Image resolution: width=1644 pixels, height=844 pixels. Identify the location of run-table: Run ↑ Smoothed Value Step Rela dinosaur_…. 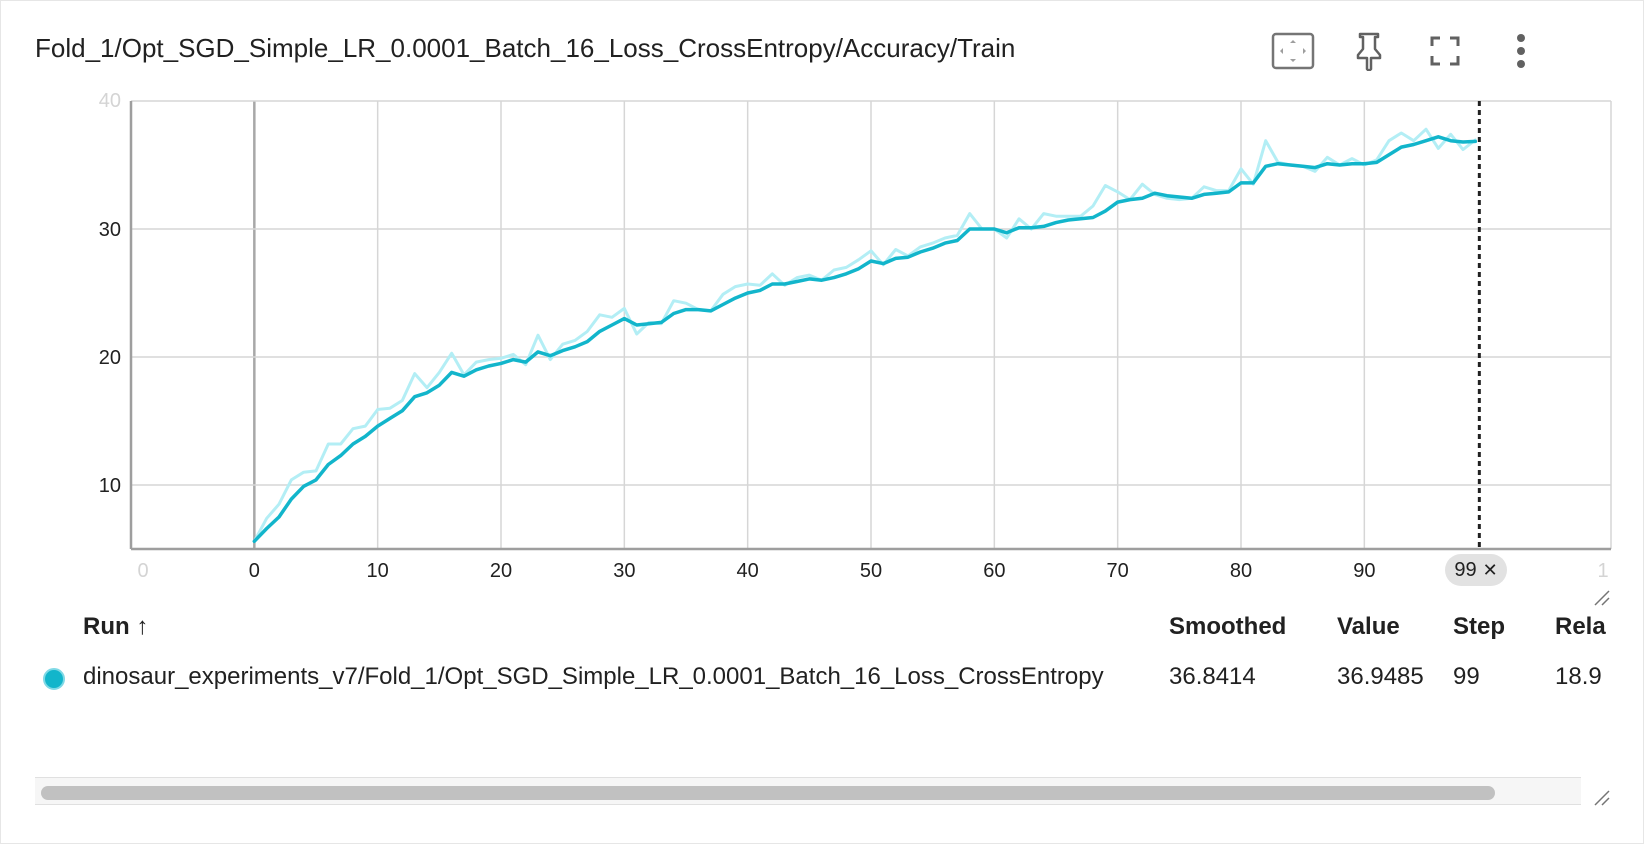
(807, 668).